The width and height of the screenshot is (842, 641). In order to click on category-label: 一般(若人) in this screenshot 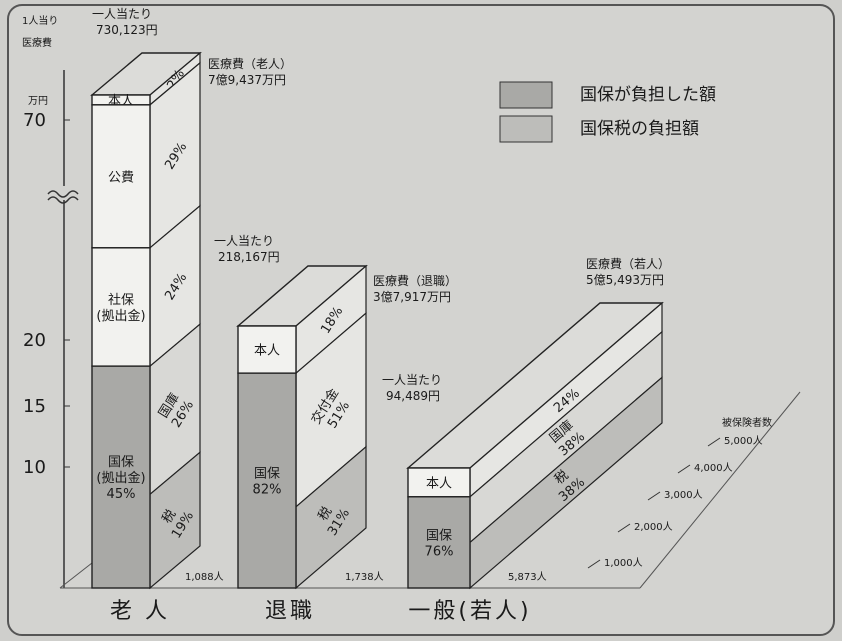, I will do `click(469, 611)`.